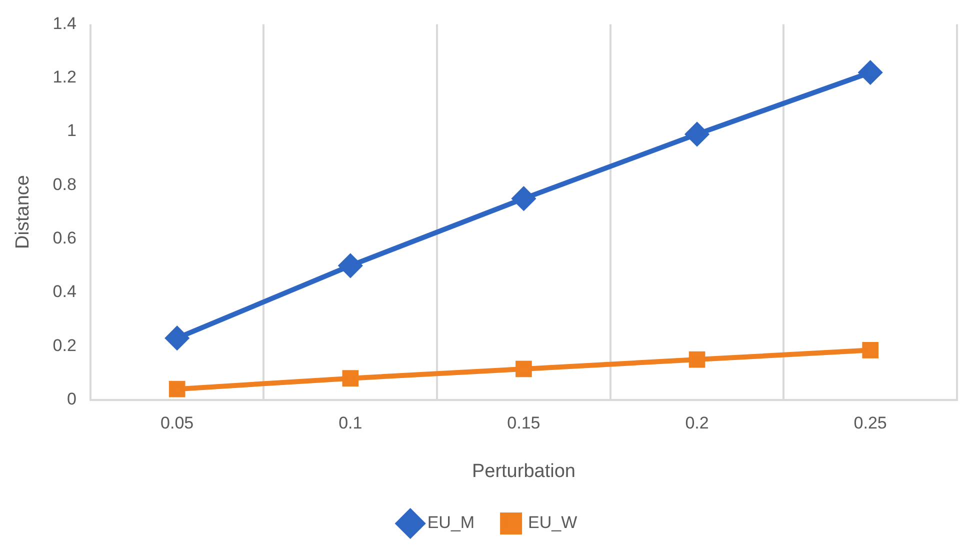 The width and height of the screenshot is (971, 550). I want to click on x-tick-label: 0.05, so click(177, 423).